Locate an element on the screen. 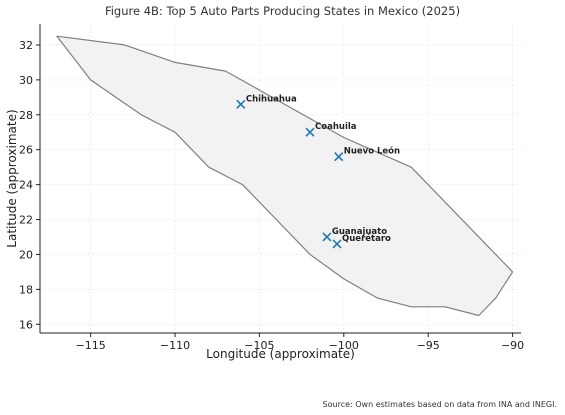  point-label: Guanajuato is located at coordinates (359, 232).